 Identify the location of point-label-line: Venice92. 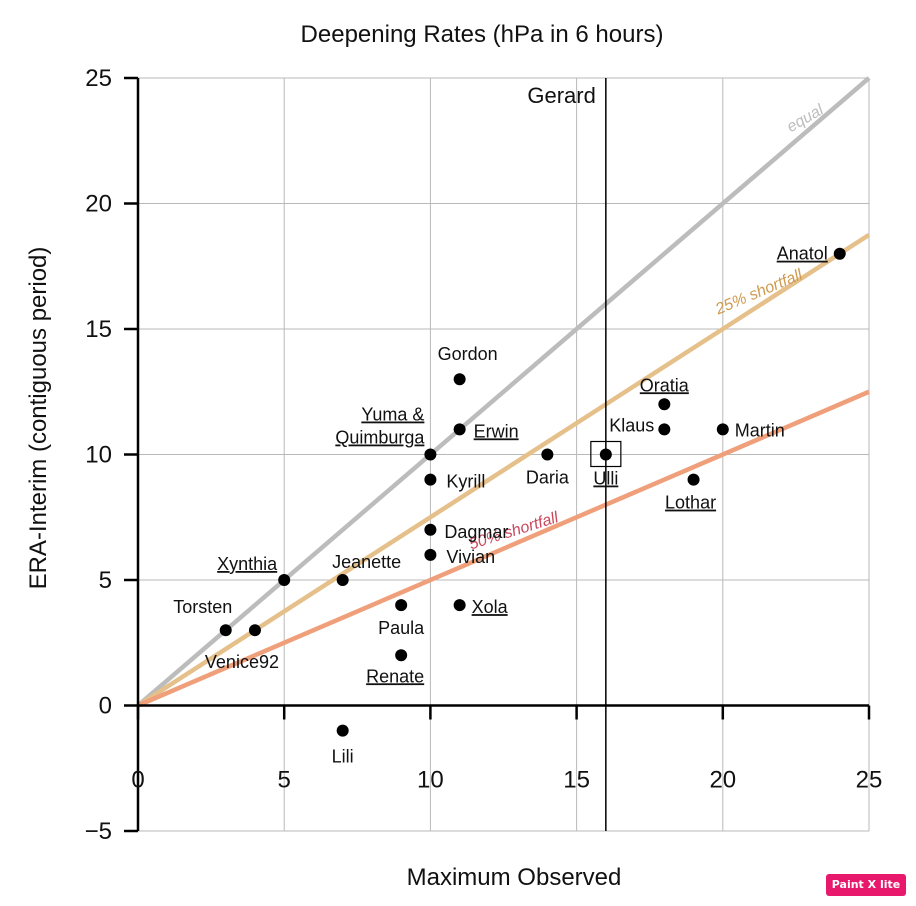
(242, 662).